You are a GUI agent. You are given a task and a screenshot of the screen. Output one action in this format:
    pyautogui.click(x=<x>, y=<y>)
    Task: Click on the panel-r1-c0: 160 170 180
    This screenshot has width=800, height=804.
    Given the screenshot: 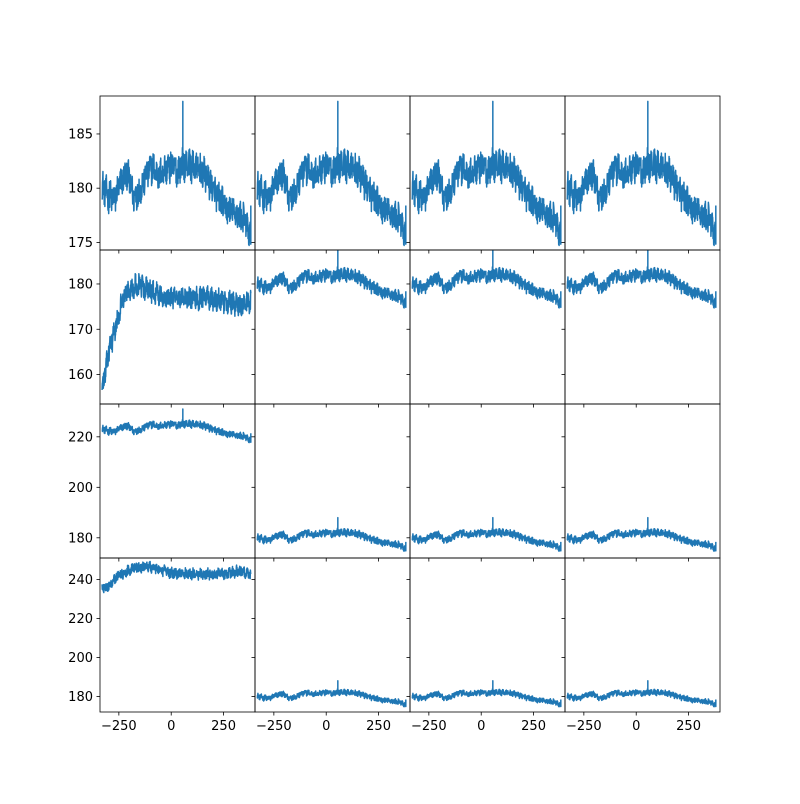 What is the action you would take?
    pyautogui.click(x=162, y=328)
    